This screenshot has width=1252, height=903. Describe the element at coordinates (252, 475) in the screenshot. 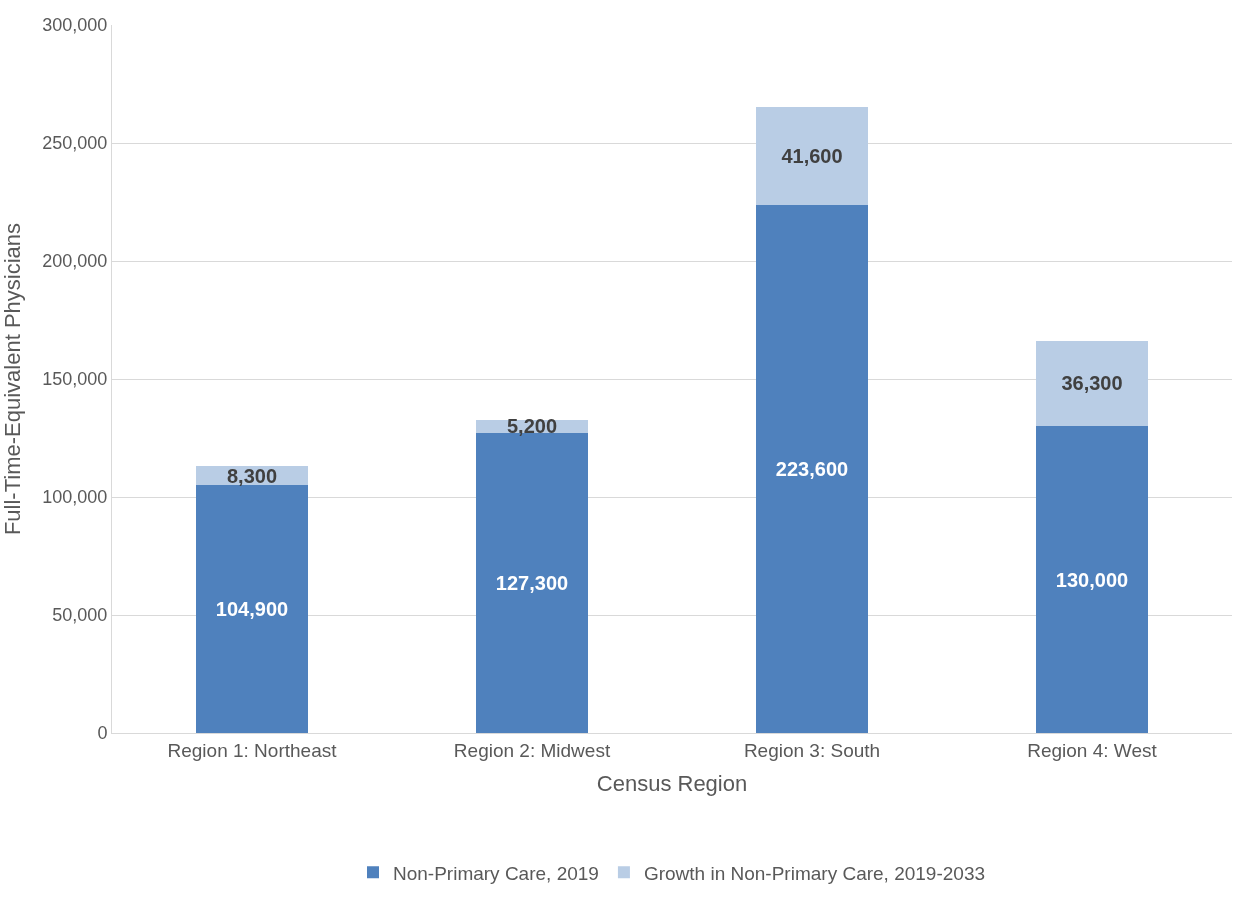

I see `data-label: 8,300` at that location.